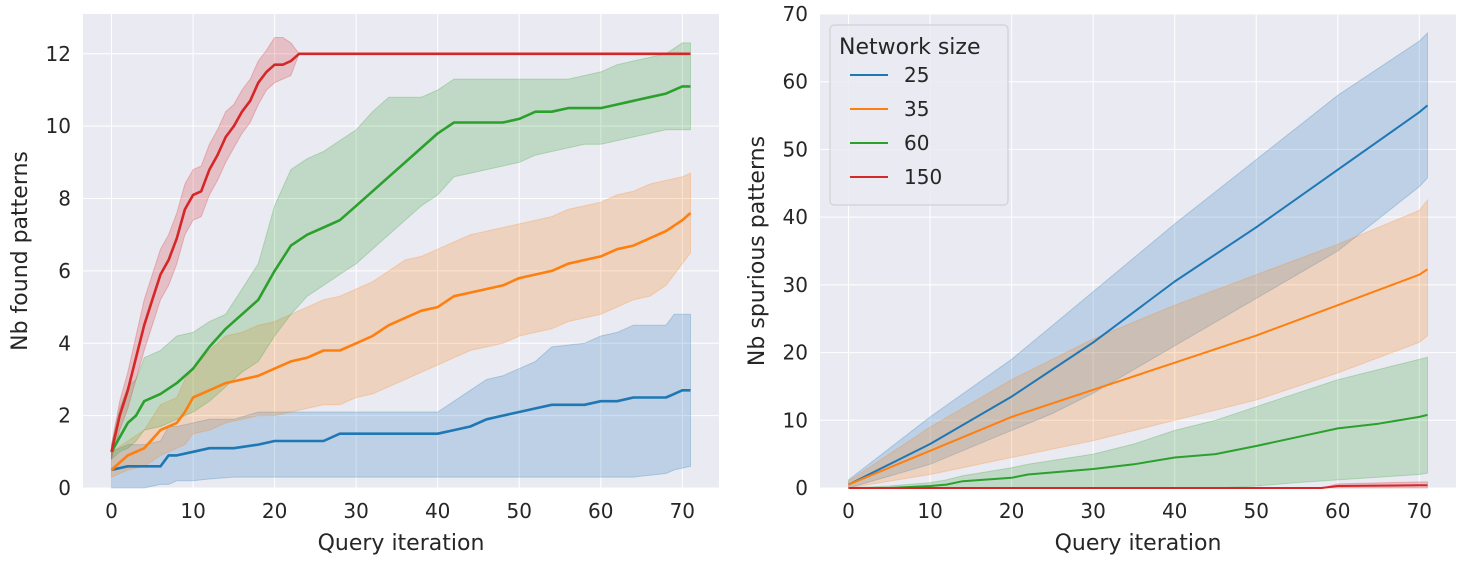 The image size is (1466, 565). Describe the element at coordinates (795, 82) in the screenshot. I see `y-tick-label: 60` at that location.